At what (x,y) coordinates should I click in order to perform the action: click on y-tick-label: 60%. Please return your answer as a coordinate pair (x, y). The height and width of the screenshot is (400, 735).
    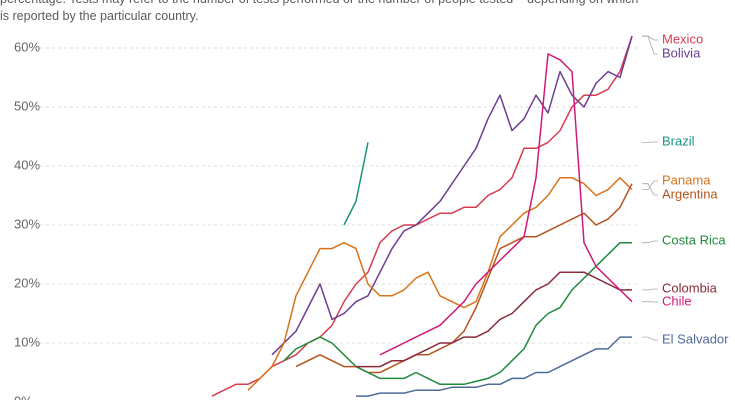
    Looking at the image, I should click on (27, 46).